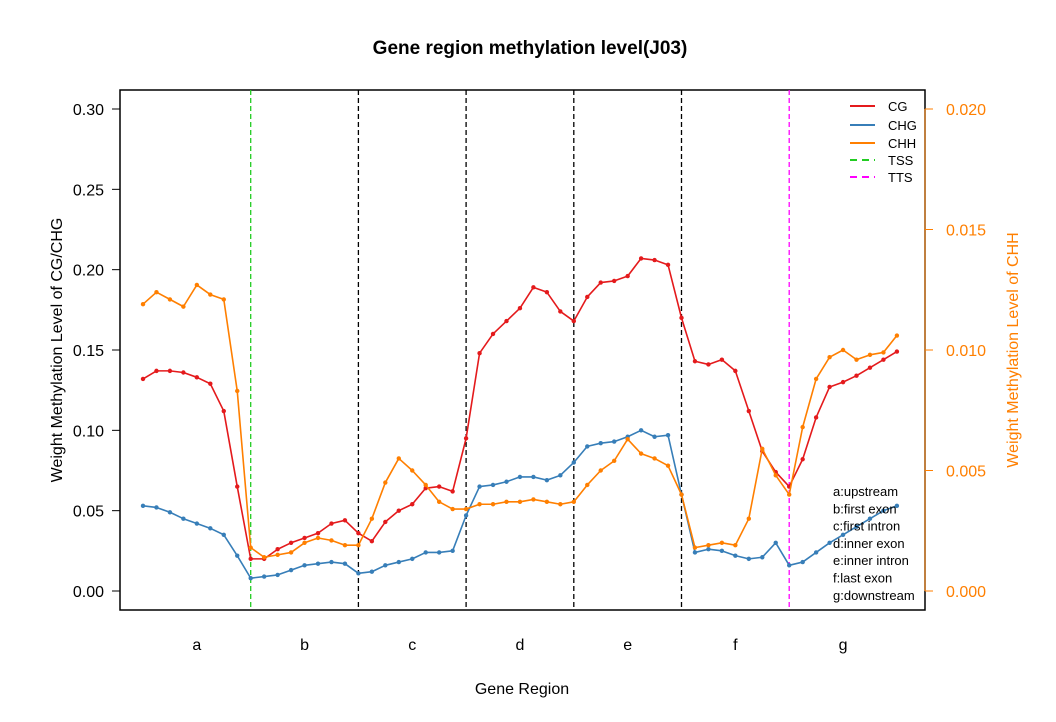 This screenshot has height=722, width=1056. What do you see at coordinates (883, 142) in the screenshot?
I see `legend: CG CHG CHH TSS TTS` at bounding box center [883, 142].